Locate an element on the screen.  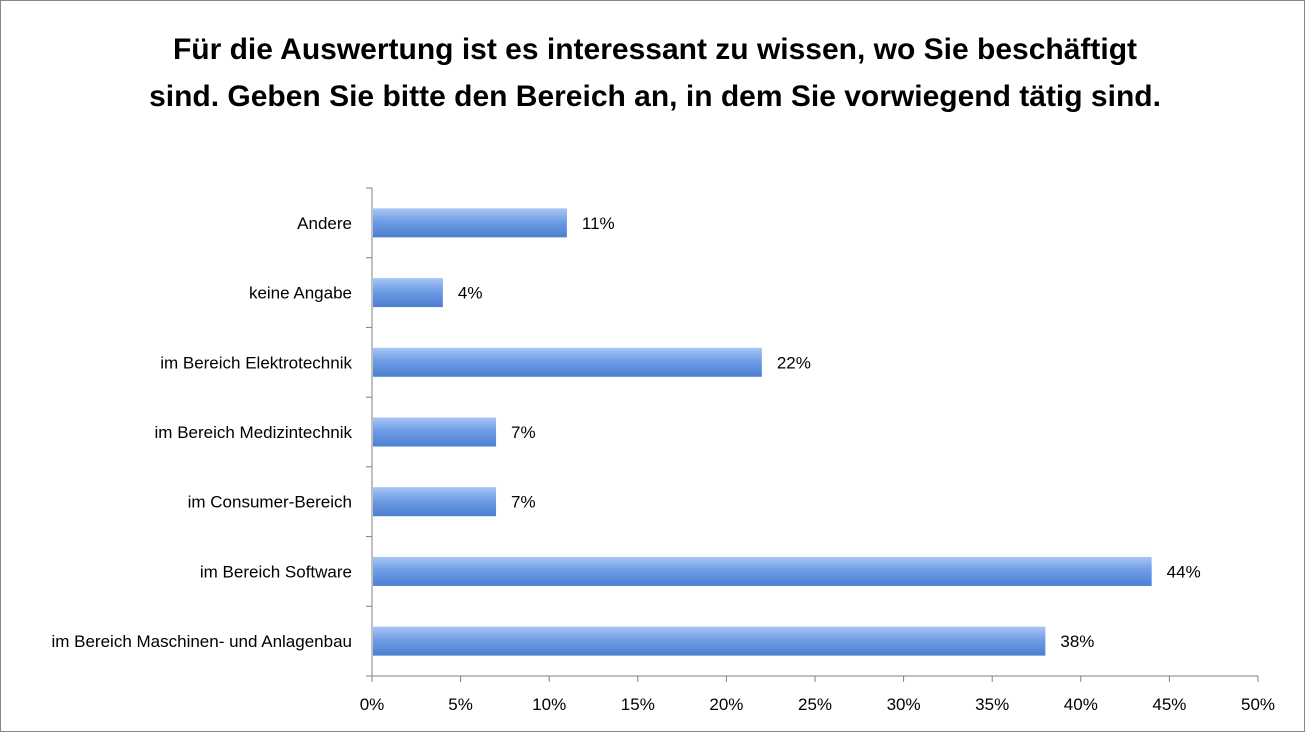
category-label: im Bereich Medizintechnik is located at coordinates (254, 432).